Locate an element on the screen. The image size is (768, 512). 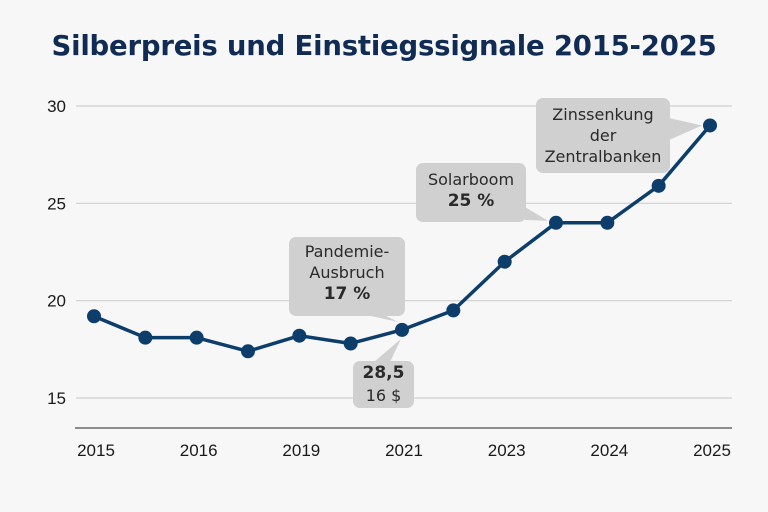
y-tick-label: 25 is located at coordinates (56, 203).